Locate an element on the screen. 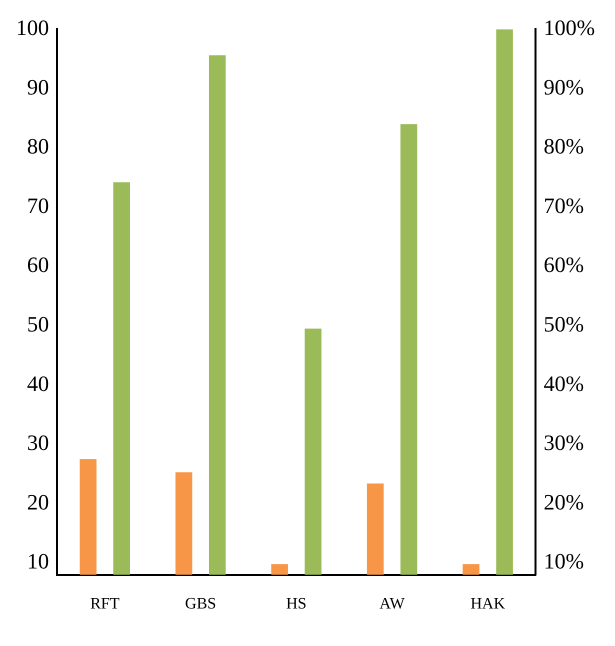 This screenshot has height=646, width=615. x-tick-label: HAK is located at coordinates (488, 604).